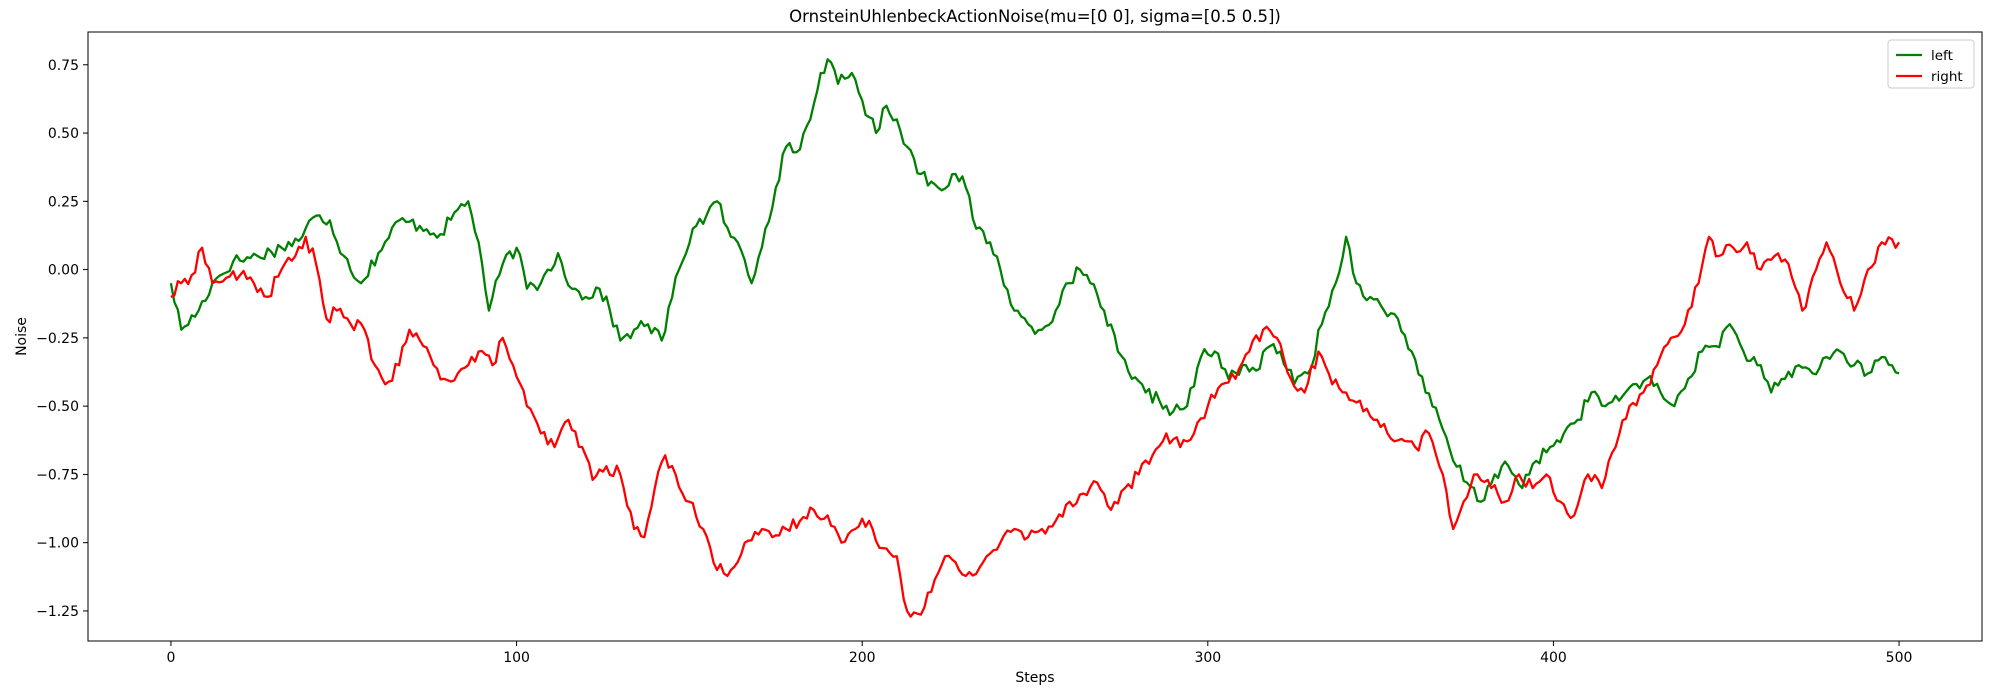  What do you see at coordinates (63, 66) in the screenshot?
I see `y-tick-label: 0.75` at bounding box center [63, 66].